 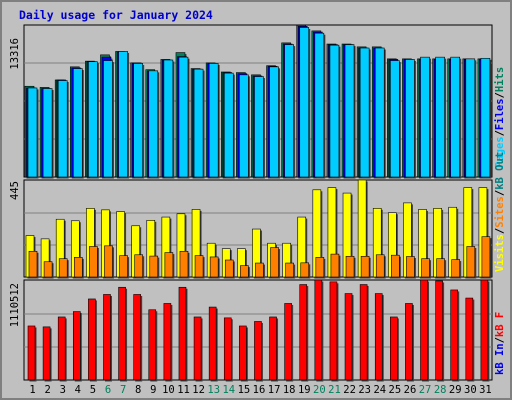 What do you see at coordinates (183, 390) in the screenshot?
I see `x-tick-label-11: 11` at bounding box center [183, 390].